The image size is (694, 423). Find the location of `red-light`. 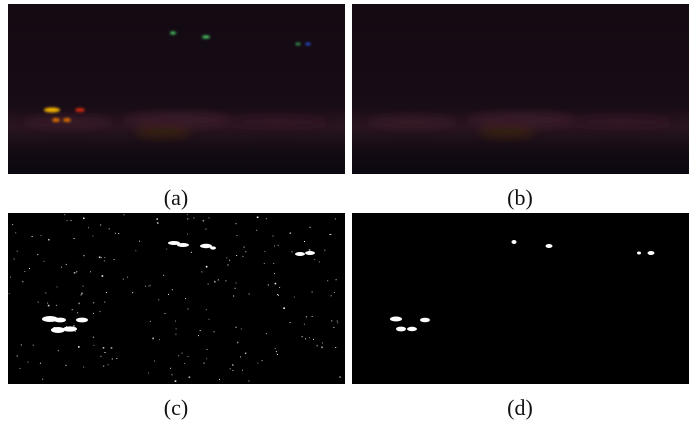

red-light is located at coordinates (80, 110).